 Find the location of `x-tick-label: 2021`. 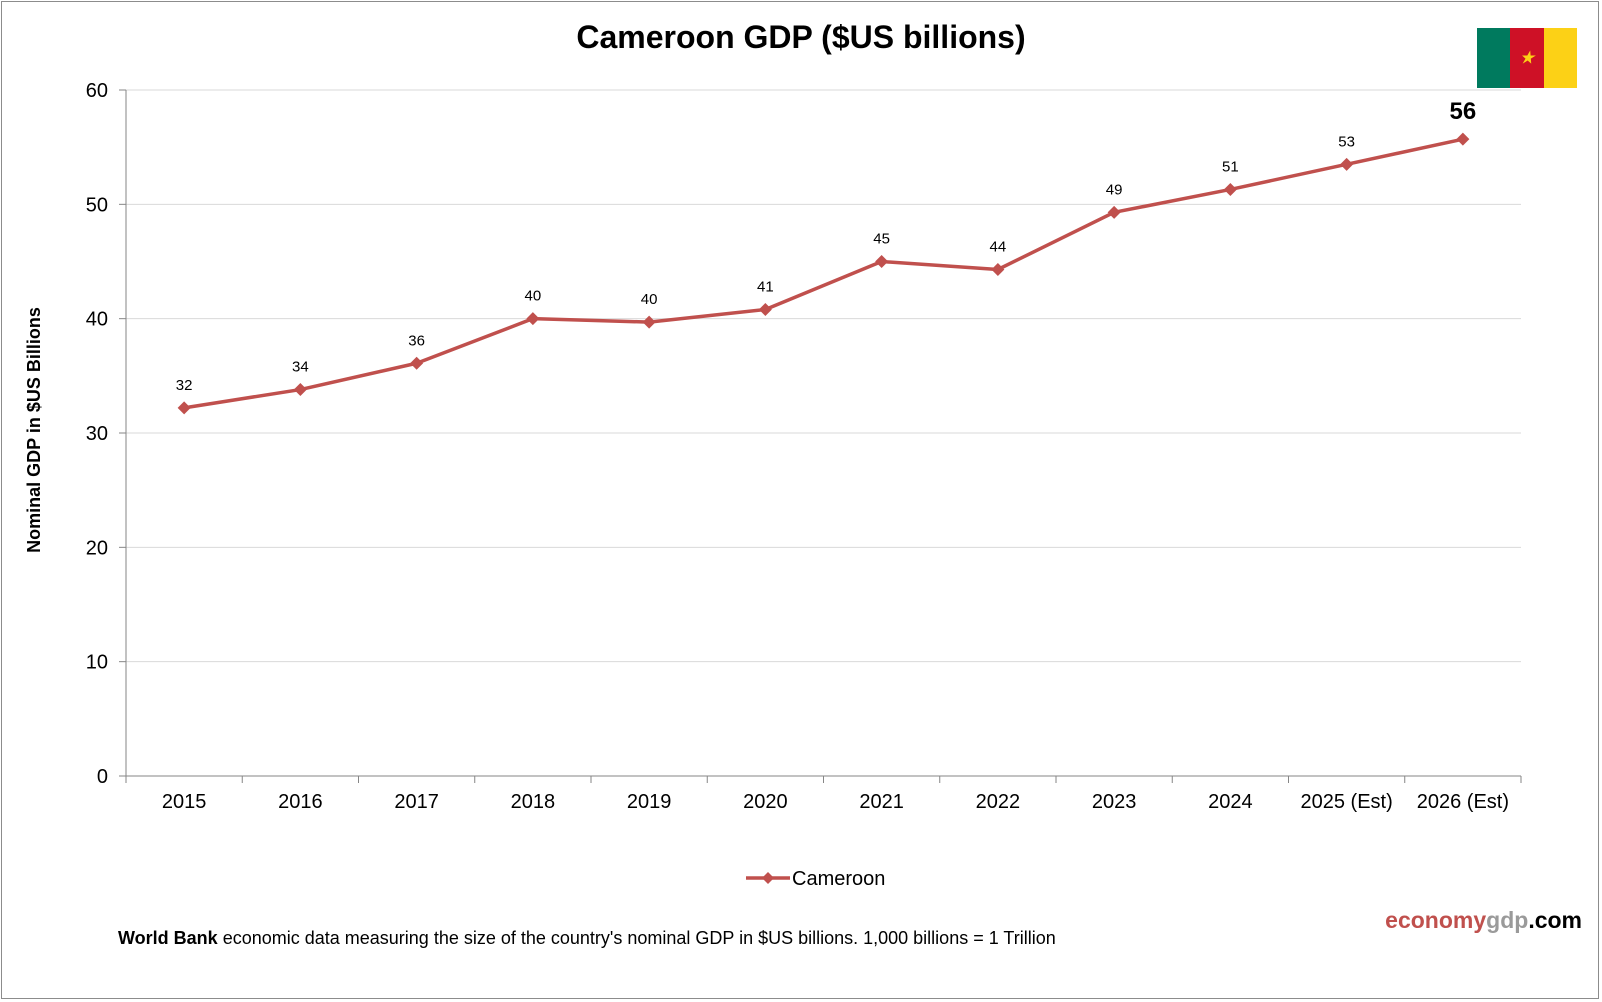

x-tick-label: 2021 is located at coordinates (881, 802).